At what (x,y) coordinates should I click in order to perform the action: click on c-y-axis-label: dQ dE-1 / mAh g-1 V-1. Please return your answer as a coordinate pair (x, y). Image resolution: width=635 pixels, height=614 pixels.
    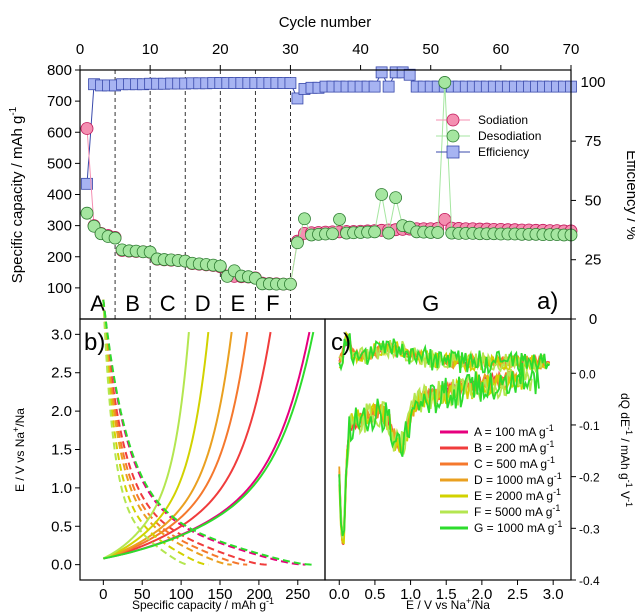
    Looking at the image, I should click on (626, 450).